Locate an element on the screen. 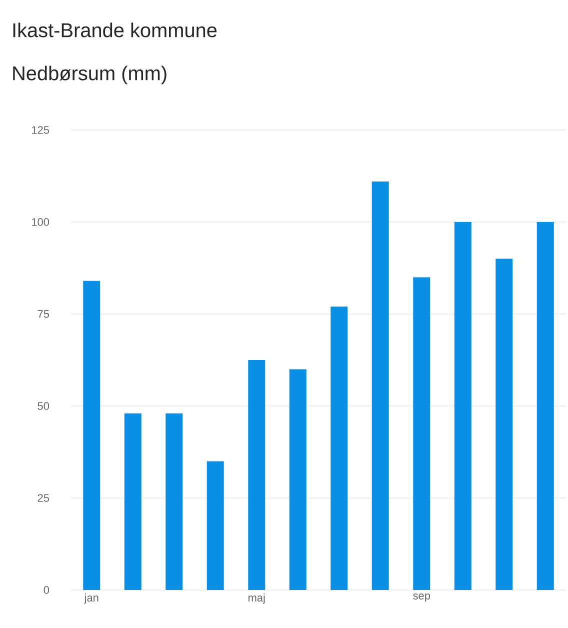  x-tick-label: maj is located at coordinates (256, 599).